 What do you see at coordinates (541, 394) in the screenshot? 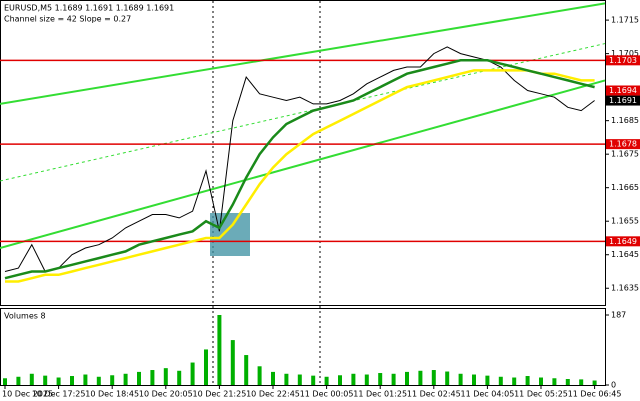
I see `x-tick-label: 11 Dec 05:25` at bounding box center [541, 394].